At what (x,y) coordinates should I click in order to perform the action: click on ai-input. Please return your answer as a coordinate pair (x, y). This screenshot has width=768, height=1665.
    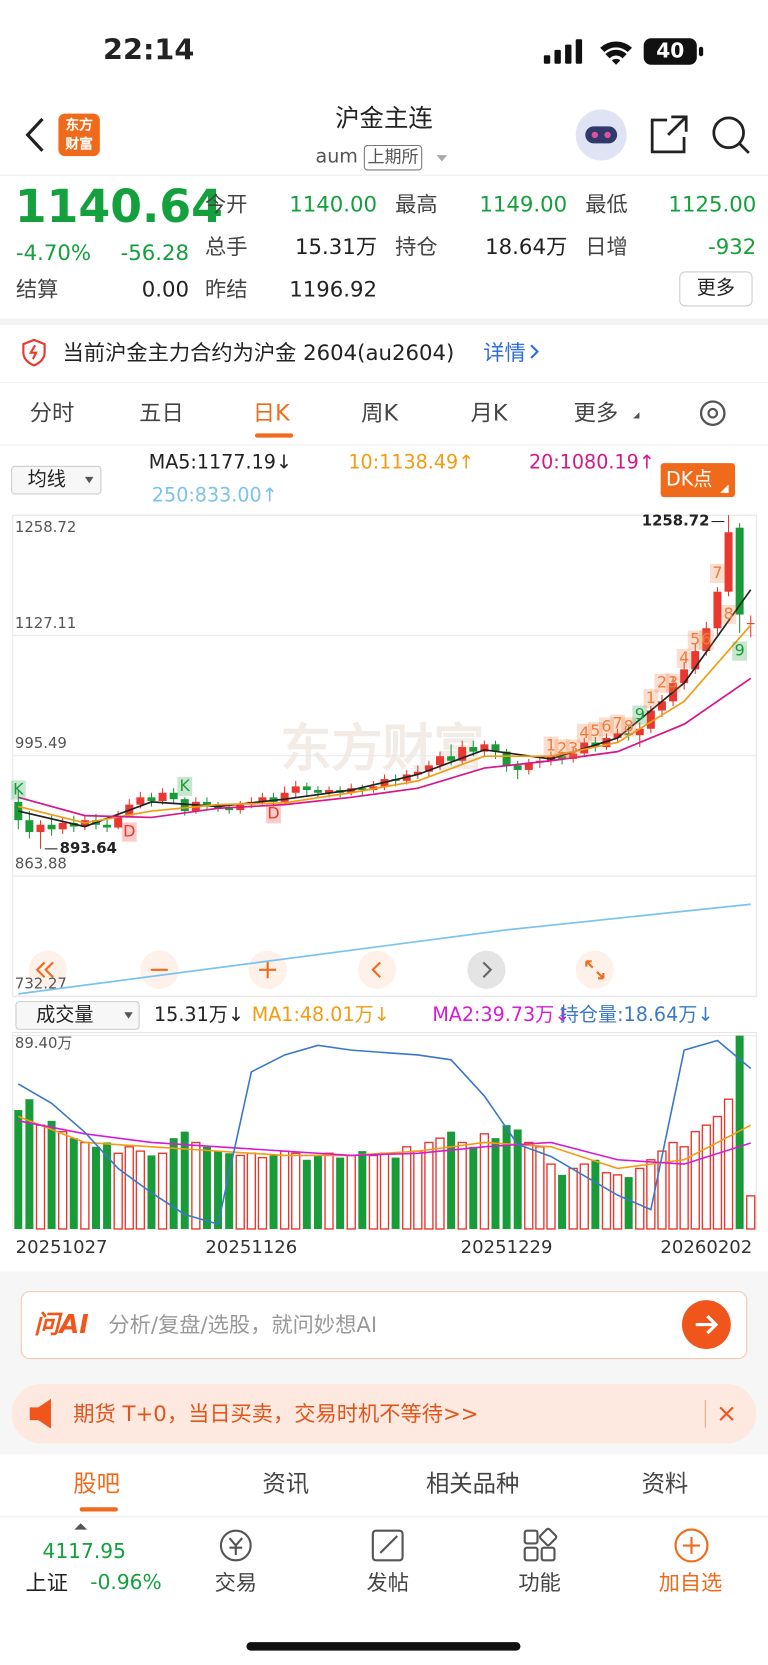
    Looking at the image, I should click on (384, 1325).